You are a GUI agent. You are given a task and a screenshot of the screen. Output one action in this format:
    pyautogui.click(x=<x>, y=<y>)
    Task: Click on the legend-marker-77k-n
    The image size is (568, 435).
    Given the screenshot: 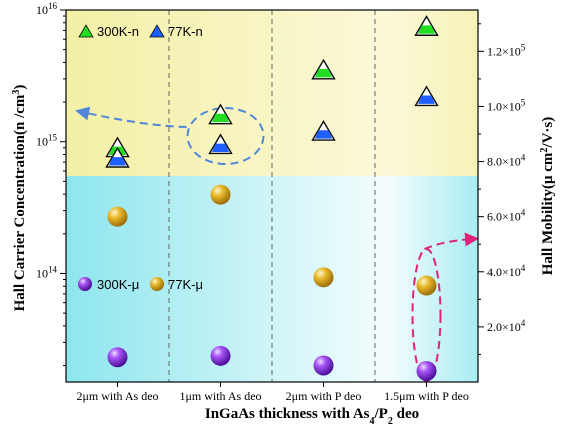 What is the action you would take?
    pyautogui.click(x=157, y=31)
    